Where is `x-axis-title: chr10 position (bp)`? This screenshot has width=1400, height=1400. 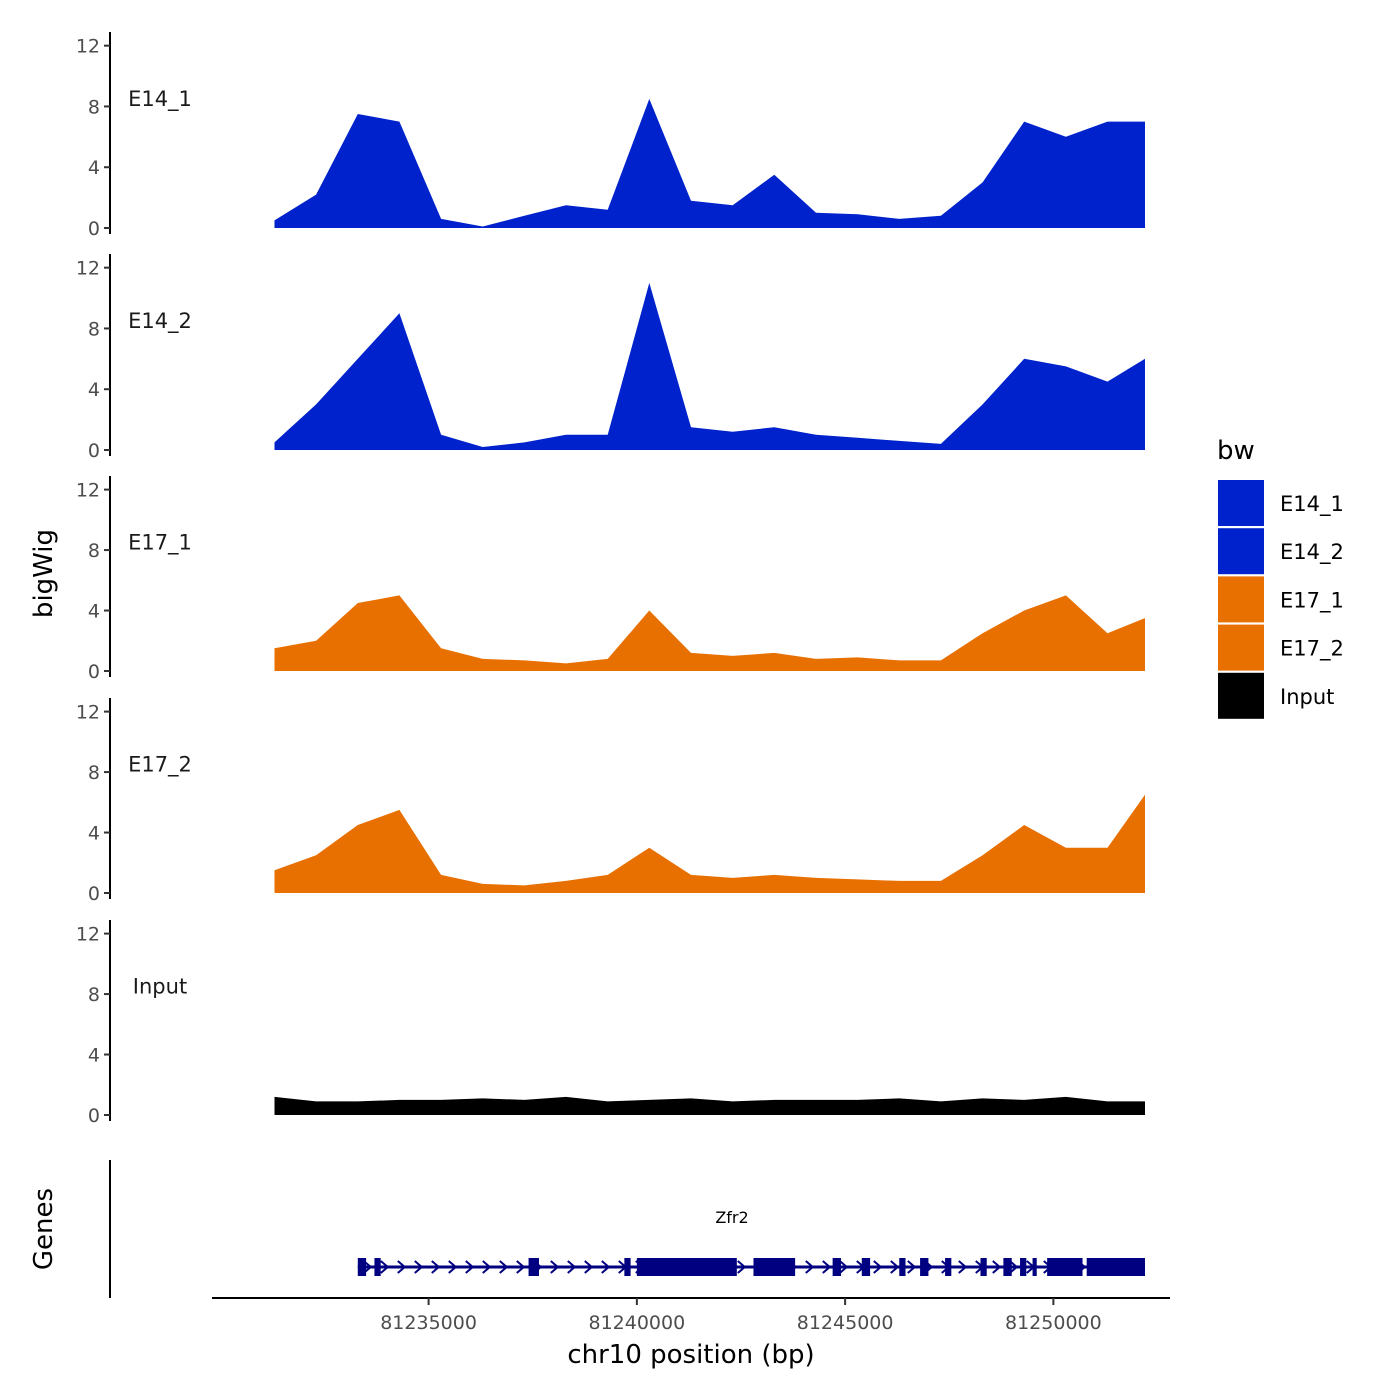 x-axis-title: chr10 position (bp) is located at coordinates (690, 1355).